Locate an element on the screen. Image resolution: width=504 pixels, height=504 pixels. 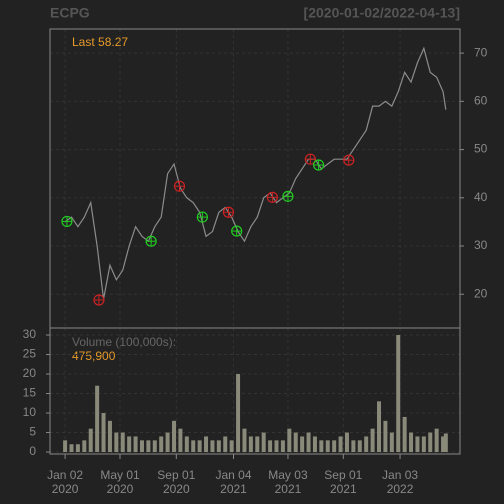
y-tick-label: 60 is located at coordinates (481, 101).